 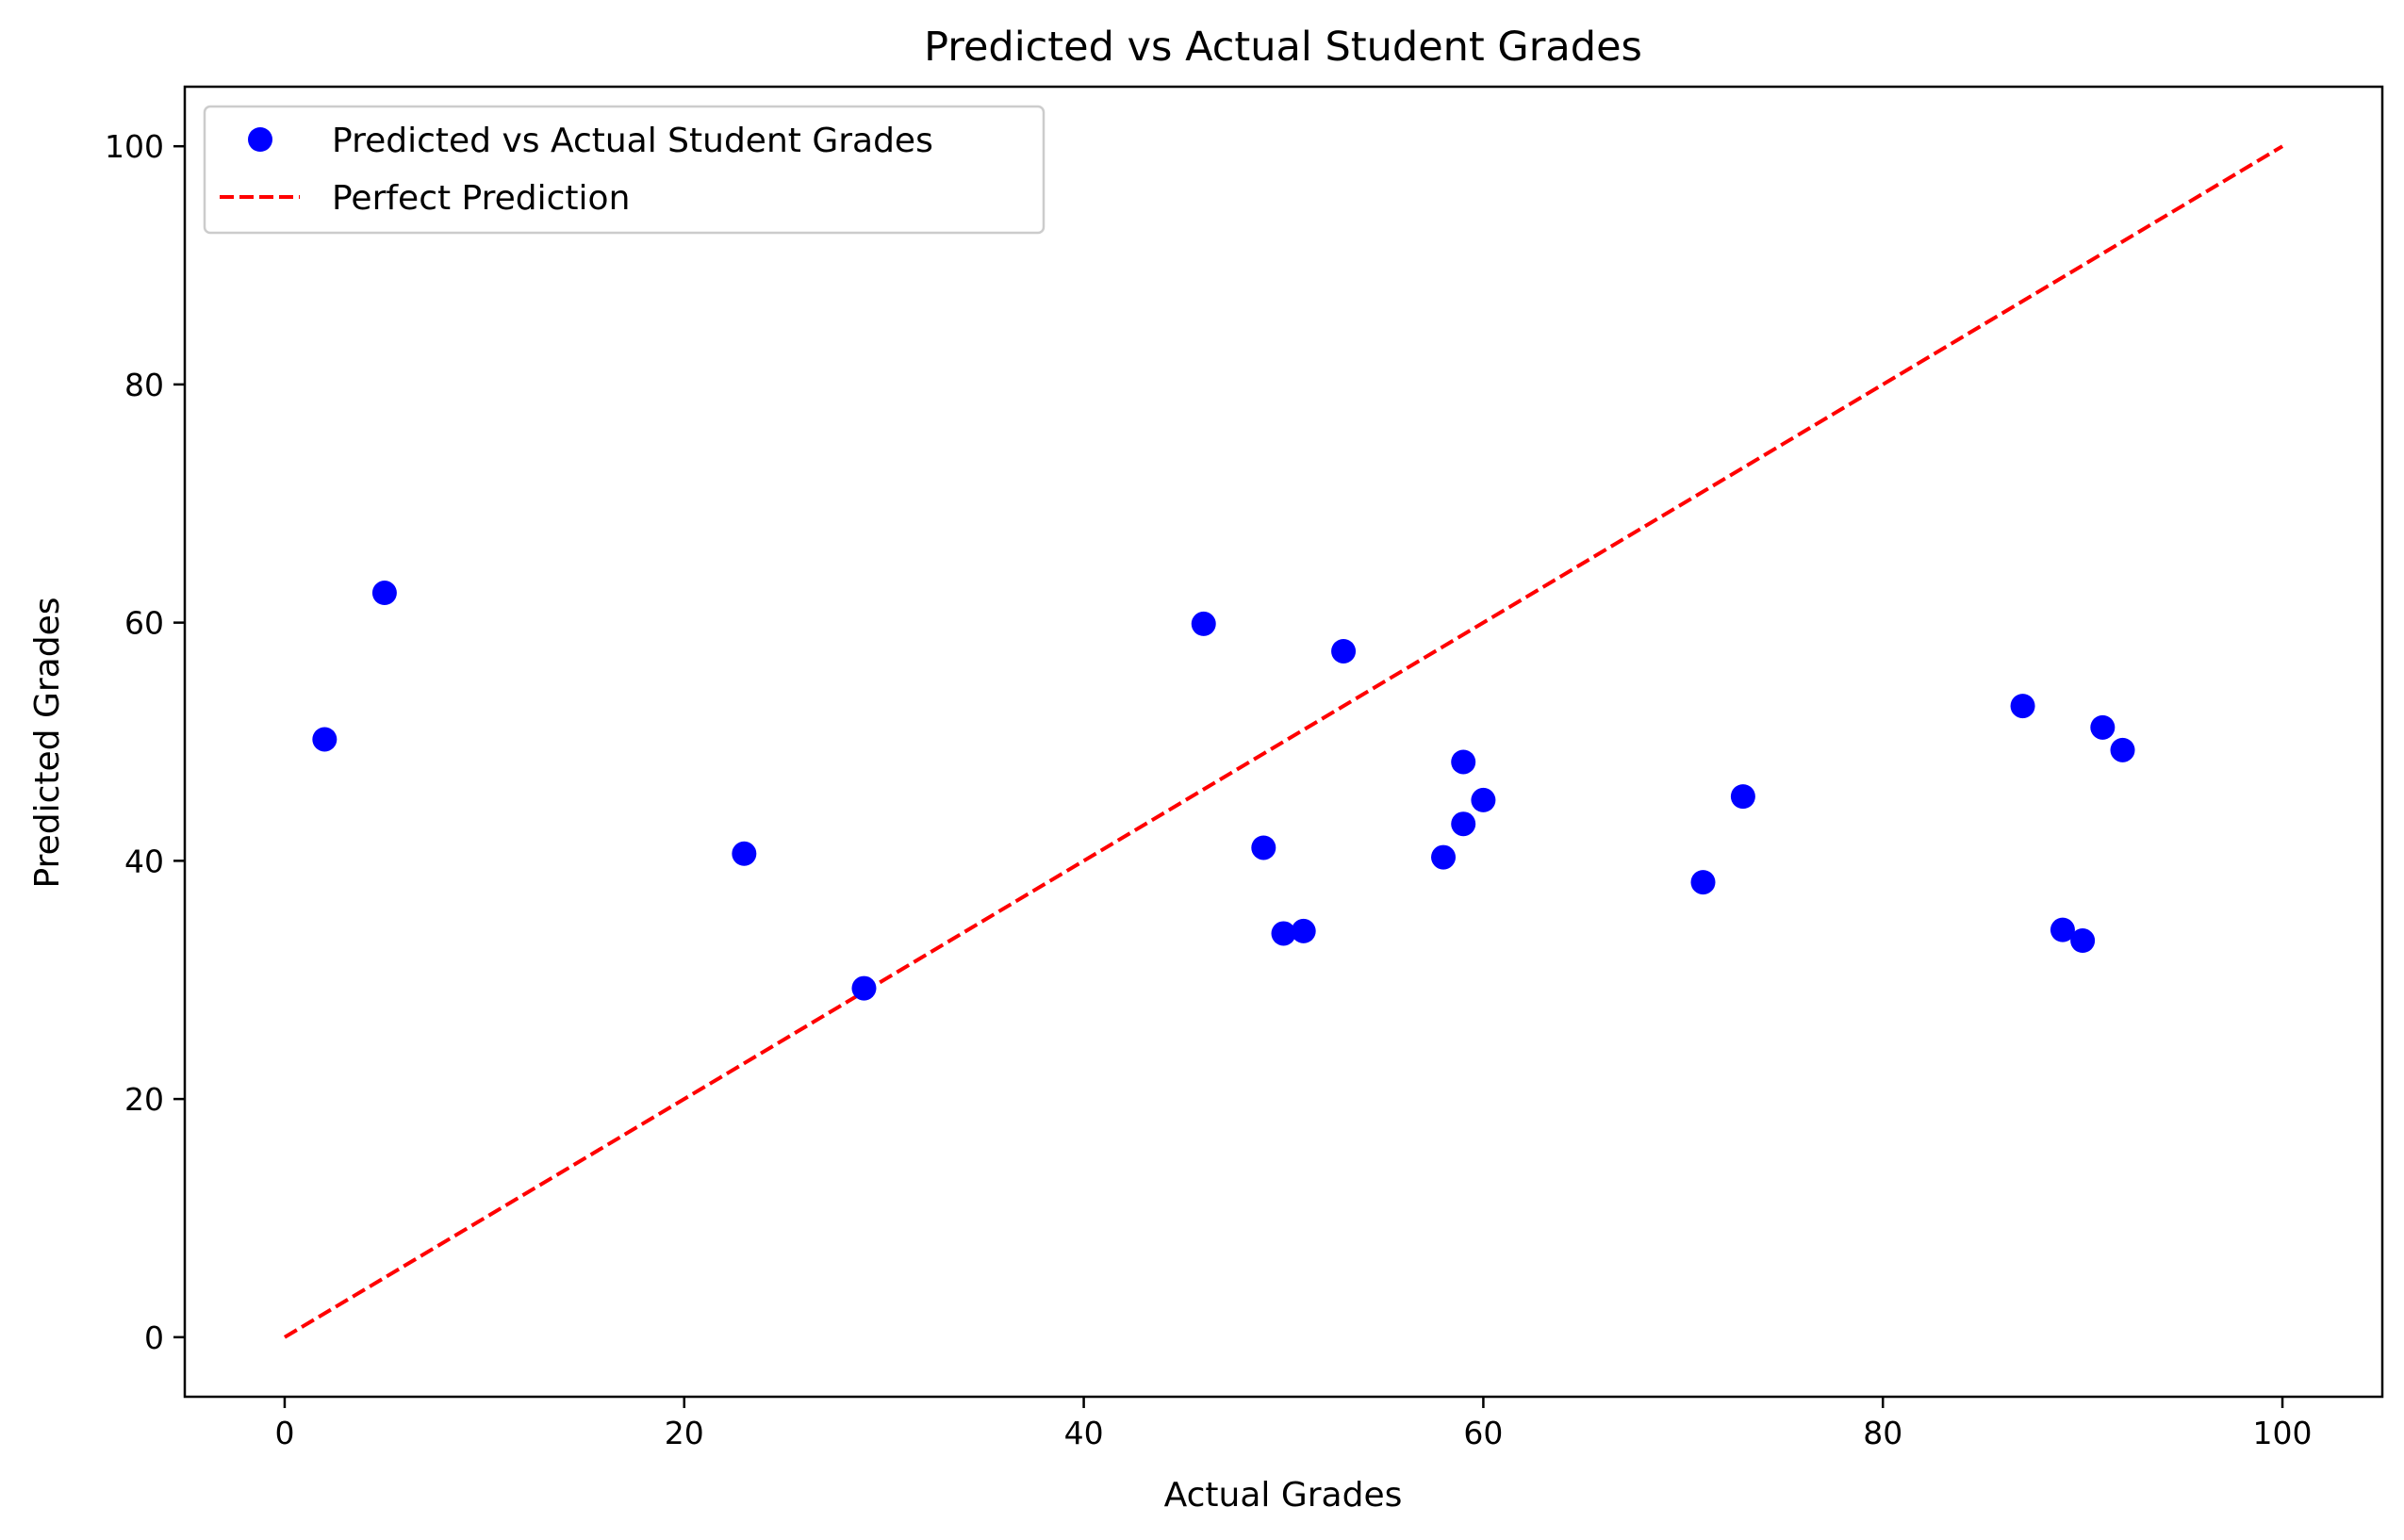 What do you see at coordinates (1084, 1433) in the screenshot?
I see `x-tick-label: 40` at bounding box center [1084, 1433].